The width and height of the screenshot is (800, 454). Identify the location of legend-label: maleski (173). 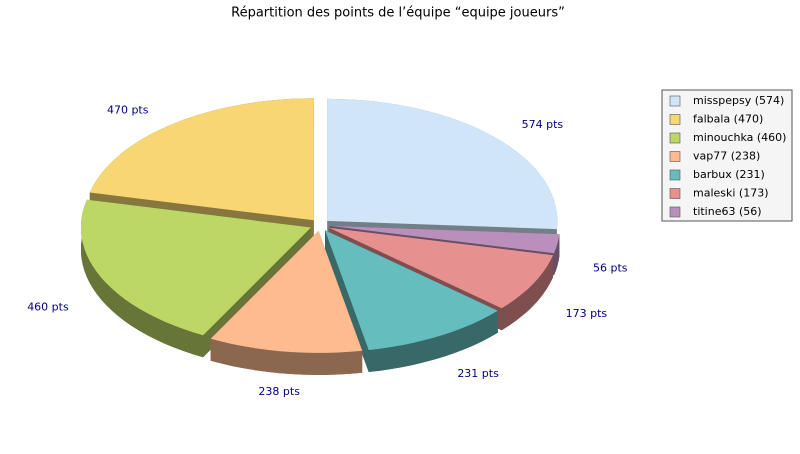
(731, 193).